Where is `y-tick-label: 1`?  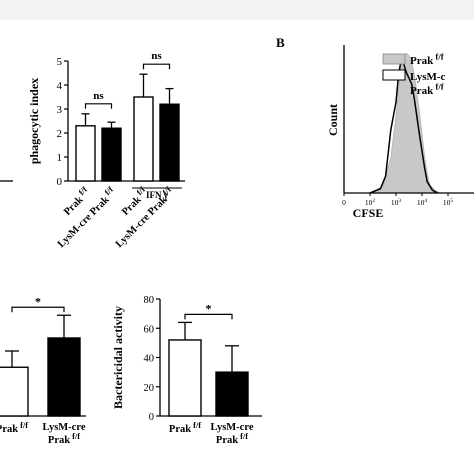 y-tick-label: 1 is located at coordinates (60, 158).